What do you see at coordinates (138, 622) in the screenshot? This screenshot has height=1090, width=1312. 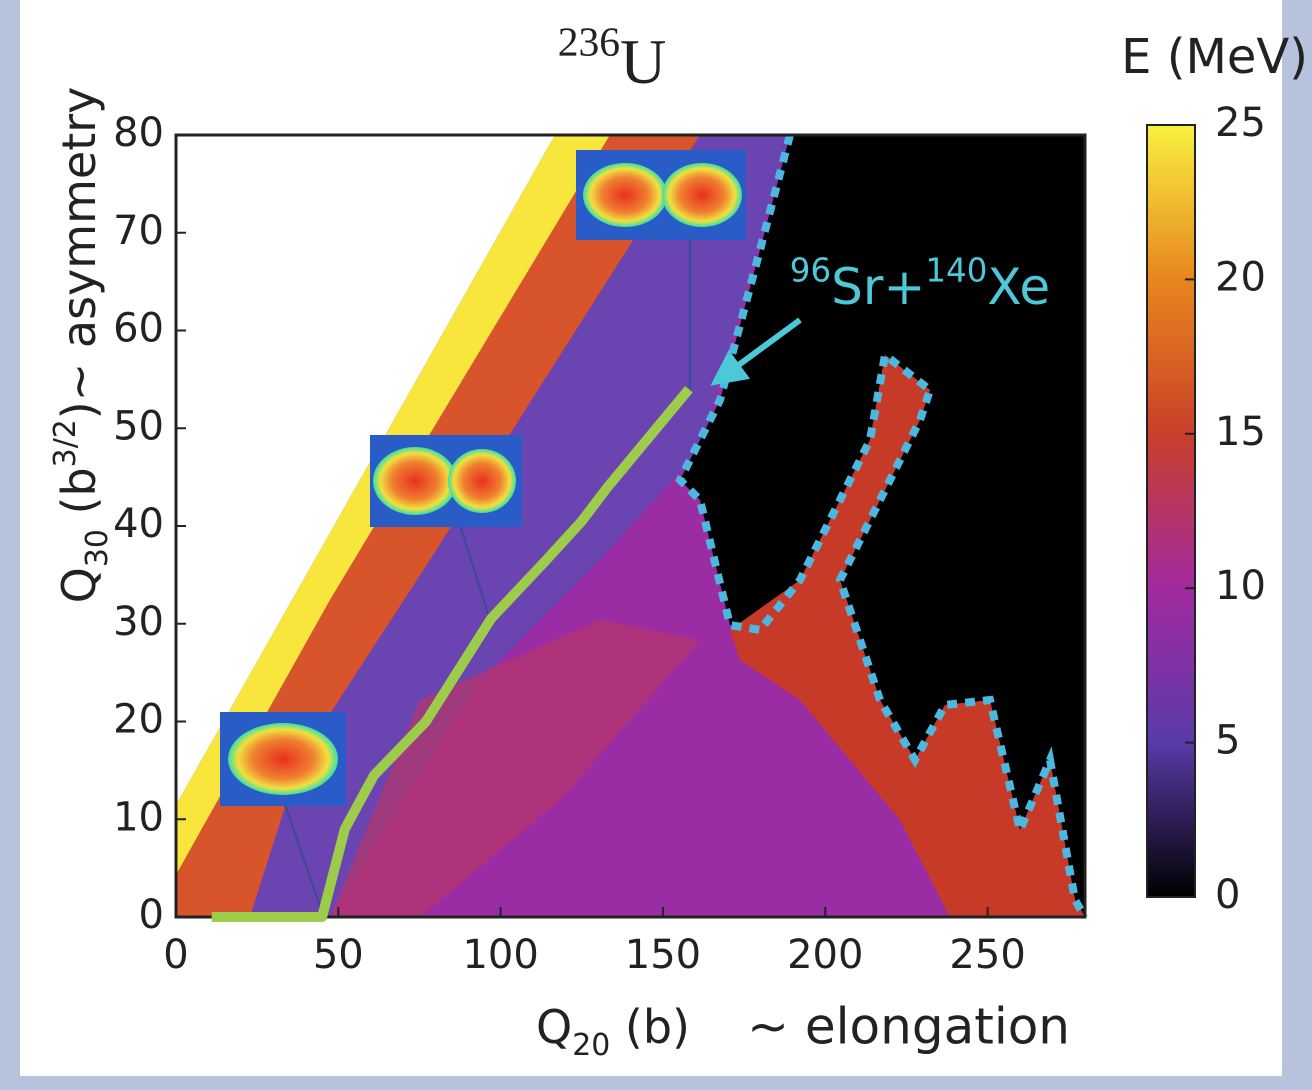 I see `y-tick-label: 30` at bounding box center [138, 622].